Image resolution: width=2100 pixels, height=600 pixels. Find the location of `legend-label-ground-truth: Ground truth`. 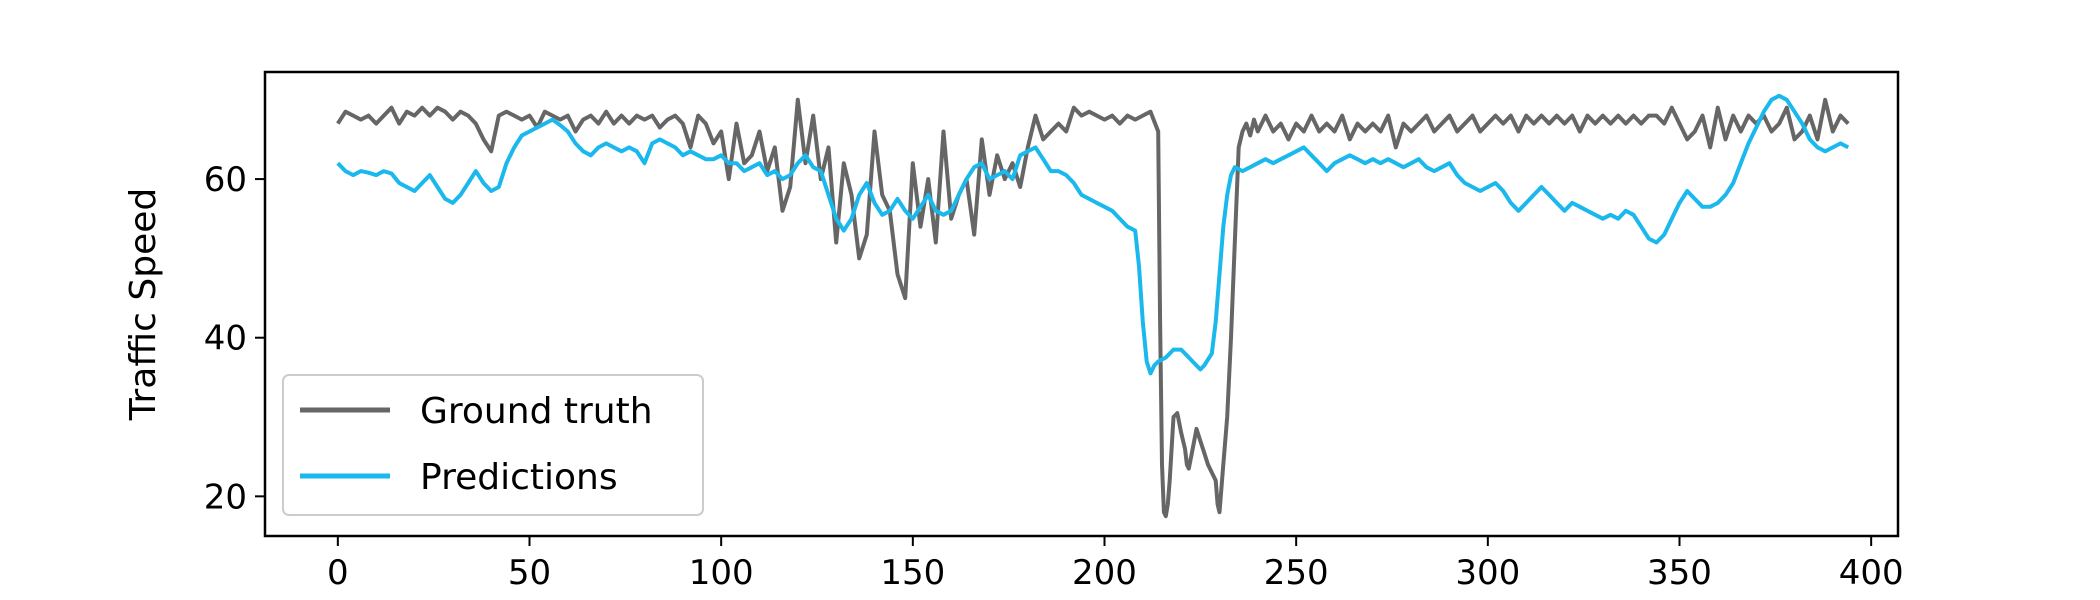

legend-label-ground-truth: Ground truth is located at coordinates (536, 411).